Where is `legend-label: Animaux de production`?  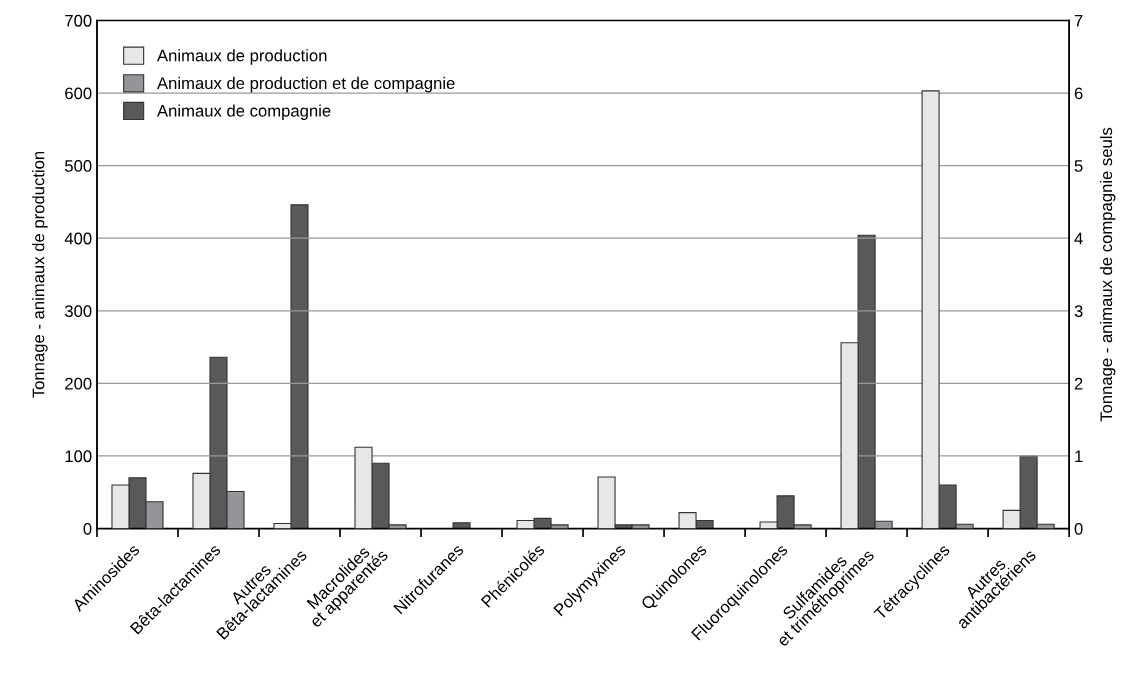
legend-label: Animaux de production is located at coordinates (242, 57).